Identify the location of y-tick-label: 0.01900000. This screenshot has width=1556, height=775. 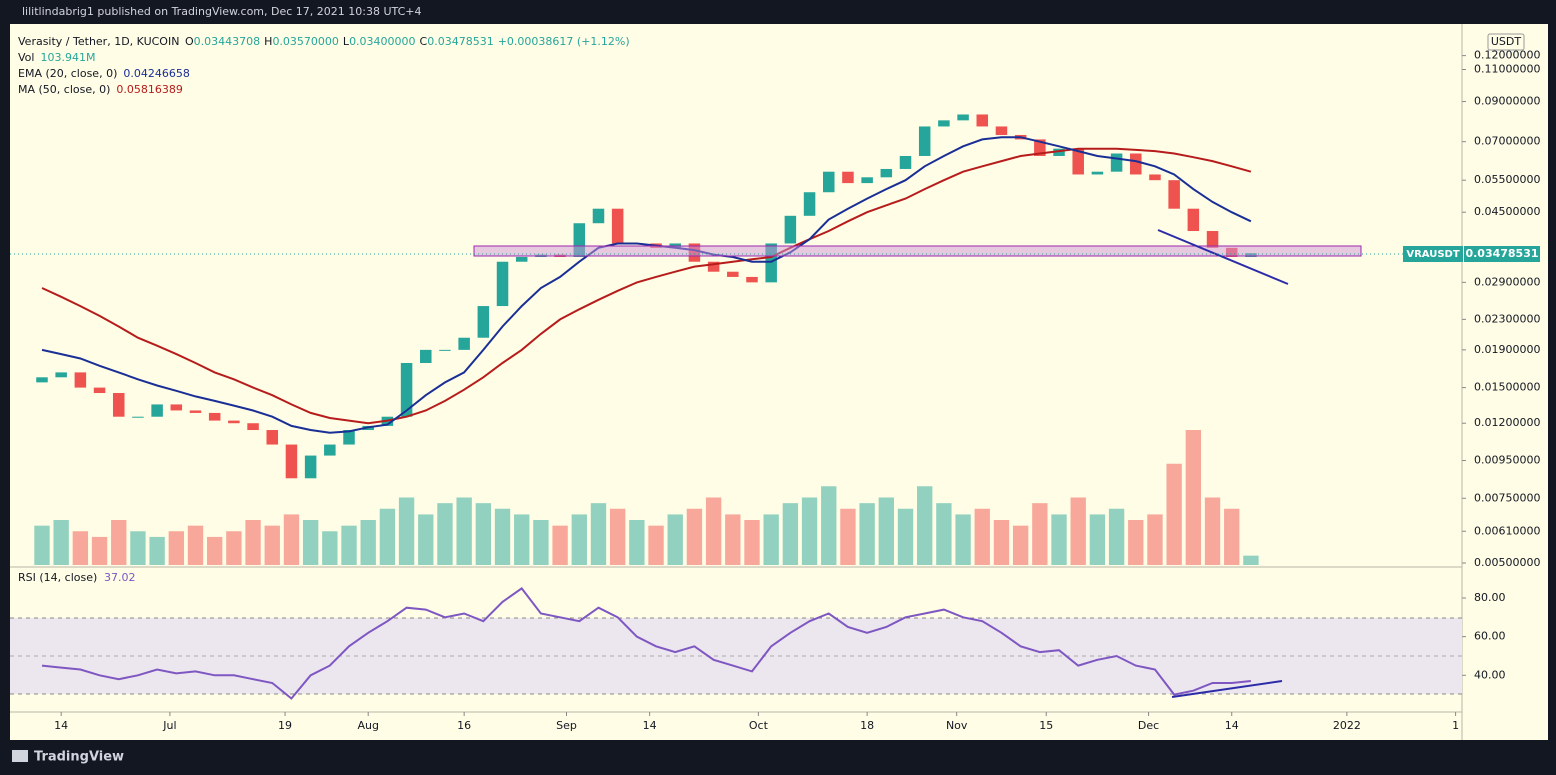
(1507, 349).